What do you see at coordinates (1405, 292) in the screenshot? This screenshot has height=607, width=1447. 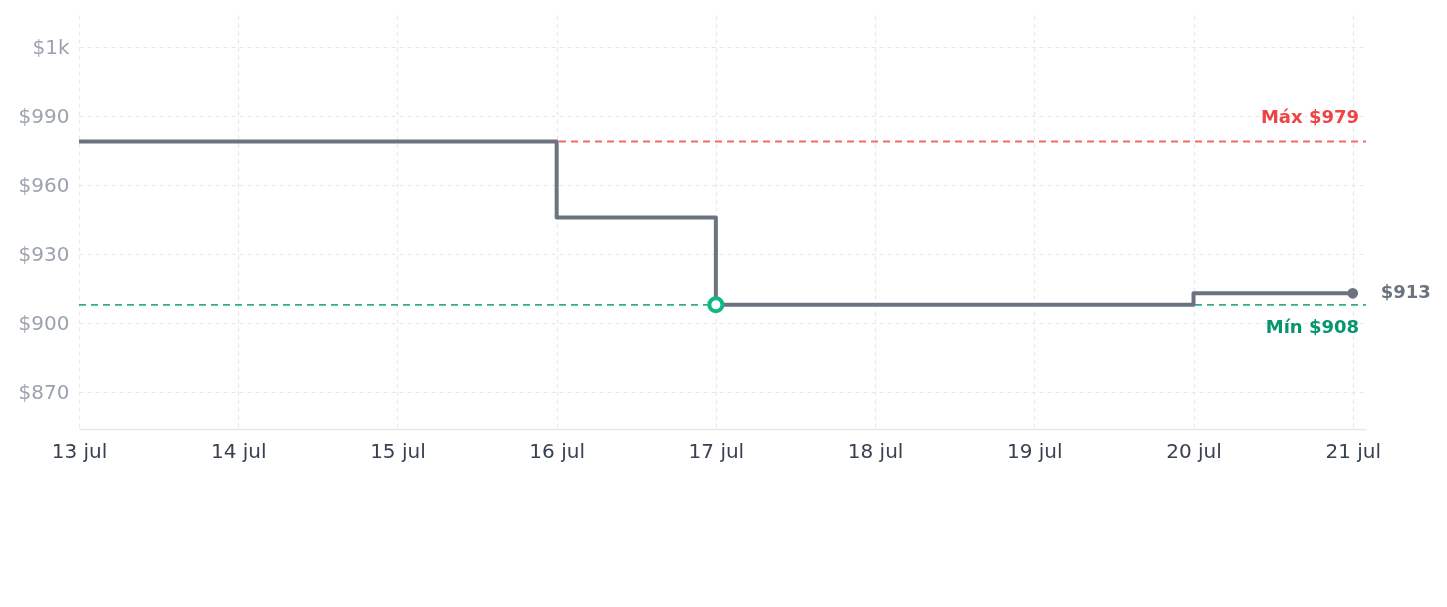 I see `annotation: $913` at bounding box center [1405, 292].